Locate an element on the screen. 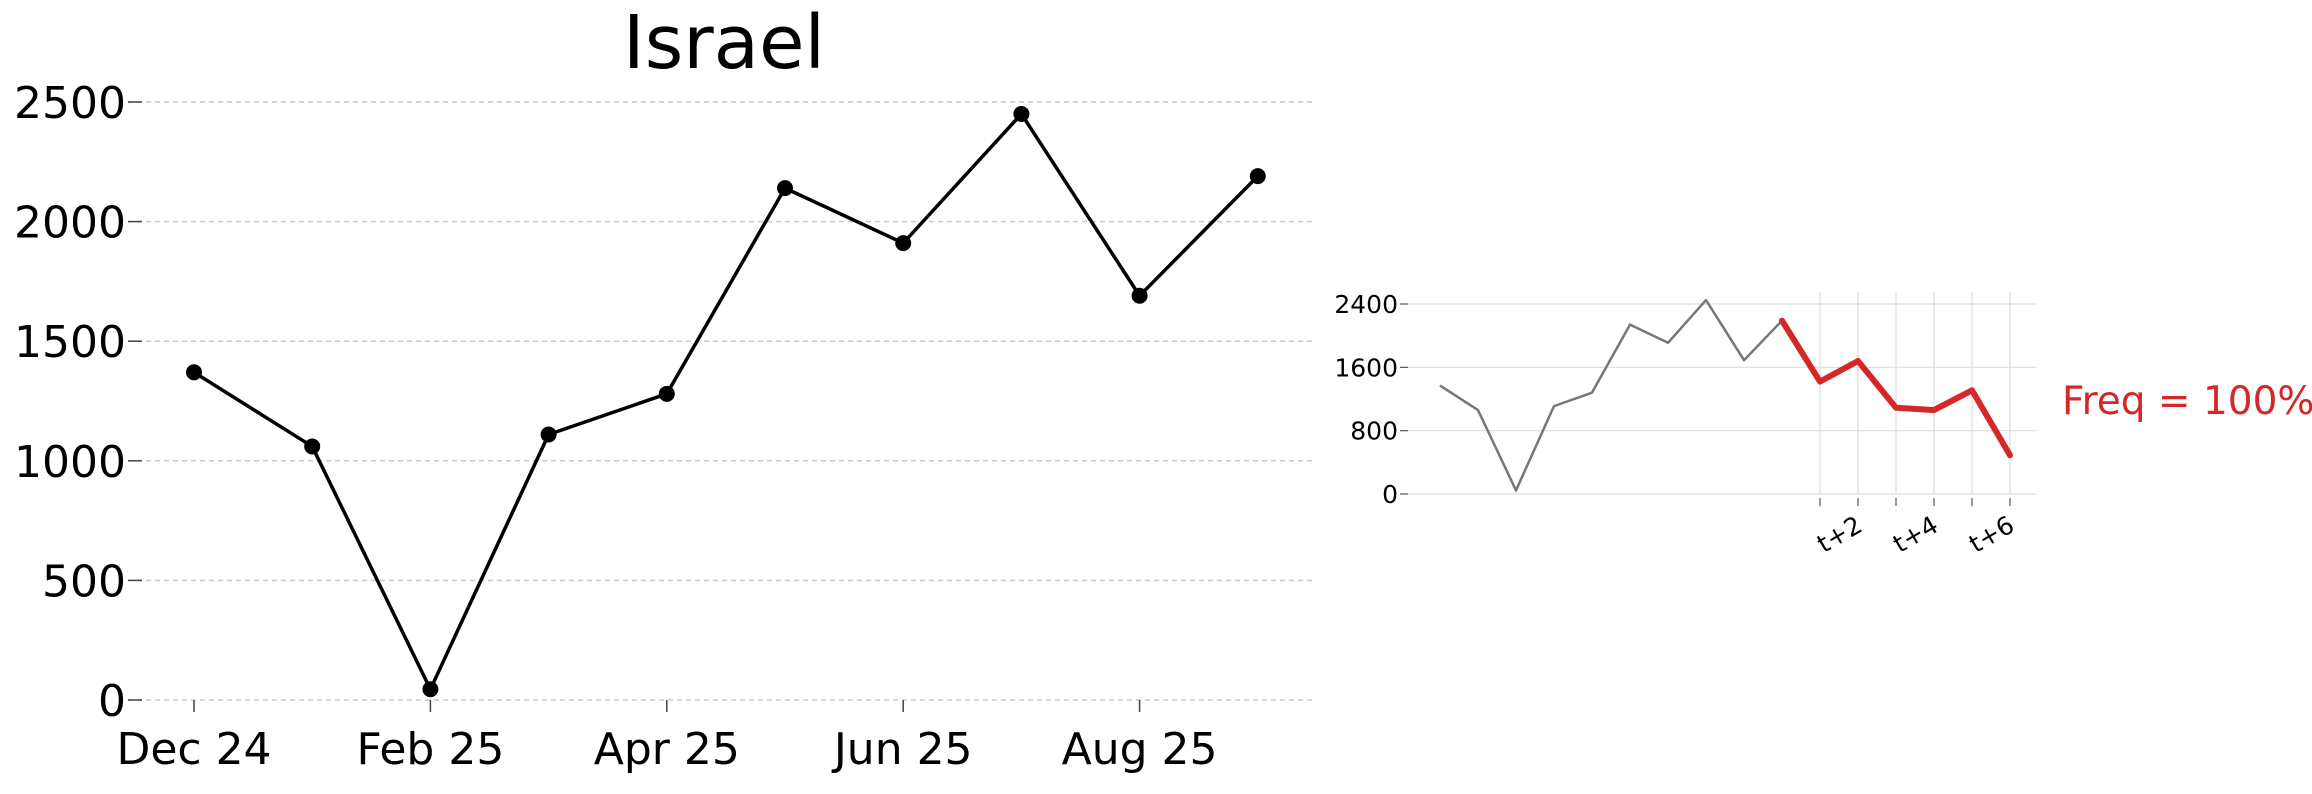  y-tick-label: 2500 is located at coordinates (70, 103).